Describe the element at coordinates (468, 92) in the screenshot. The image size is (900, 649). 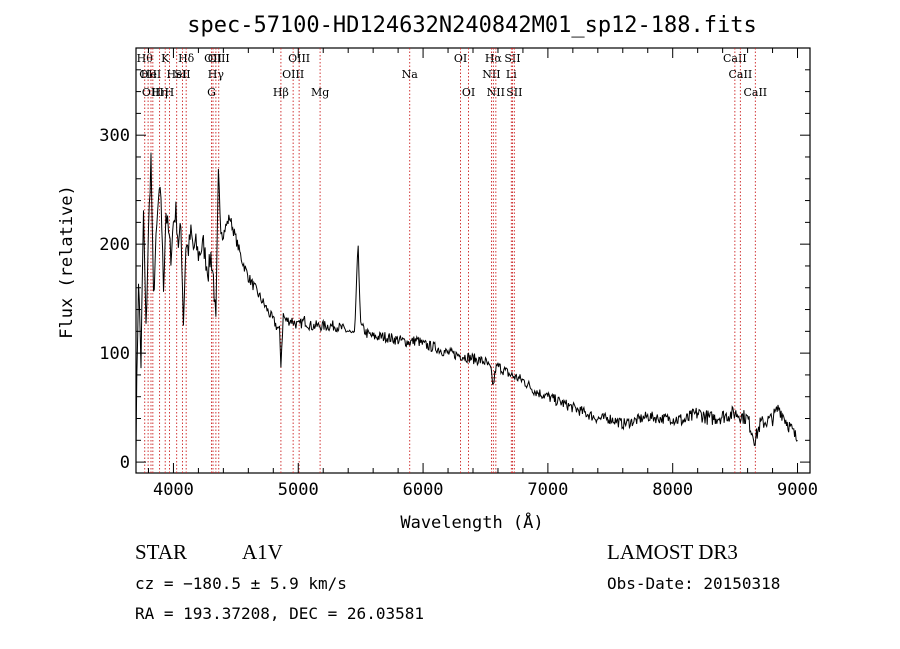
I see `line-label-20: OI` at that location.